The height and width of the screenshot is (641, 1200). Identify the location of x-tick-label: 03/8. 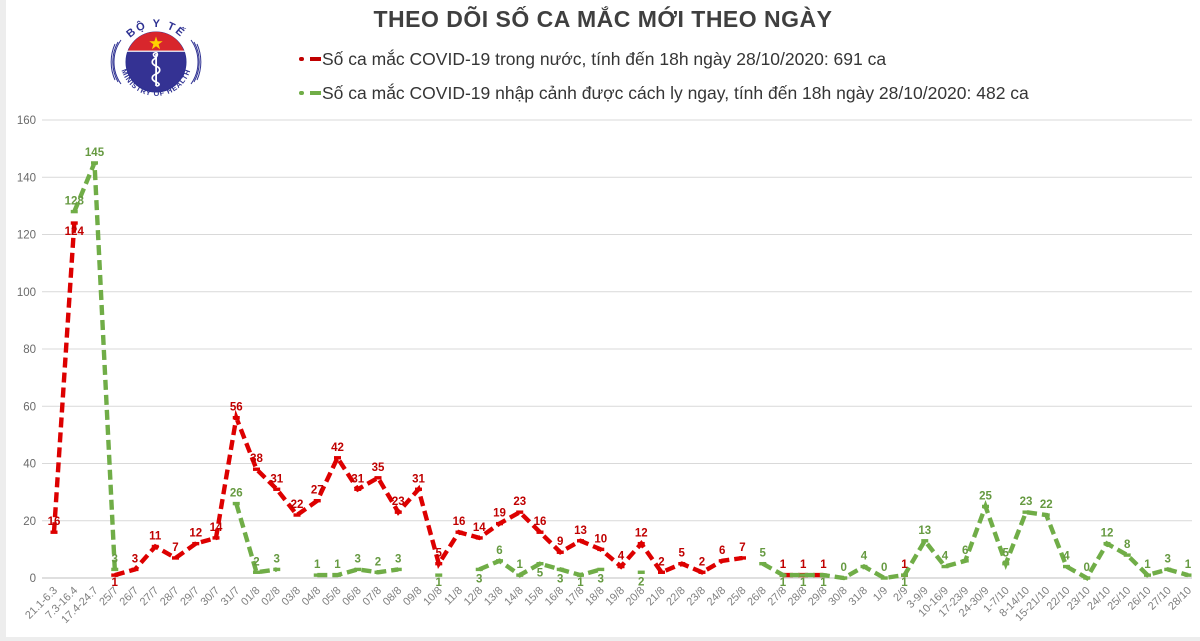
(291, 597).